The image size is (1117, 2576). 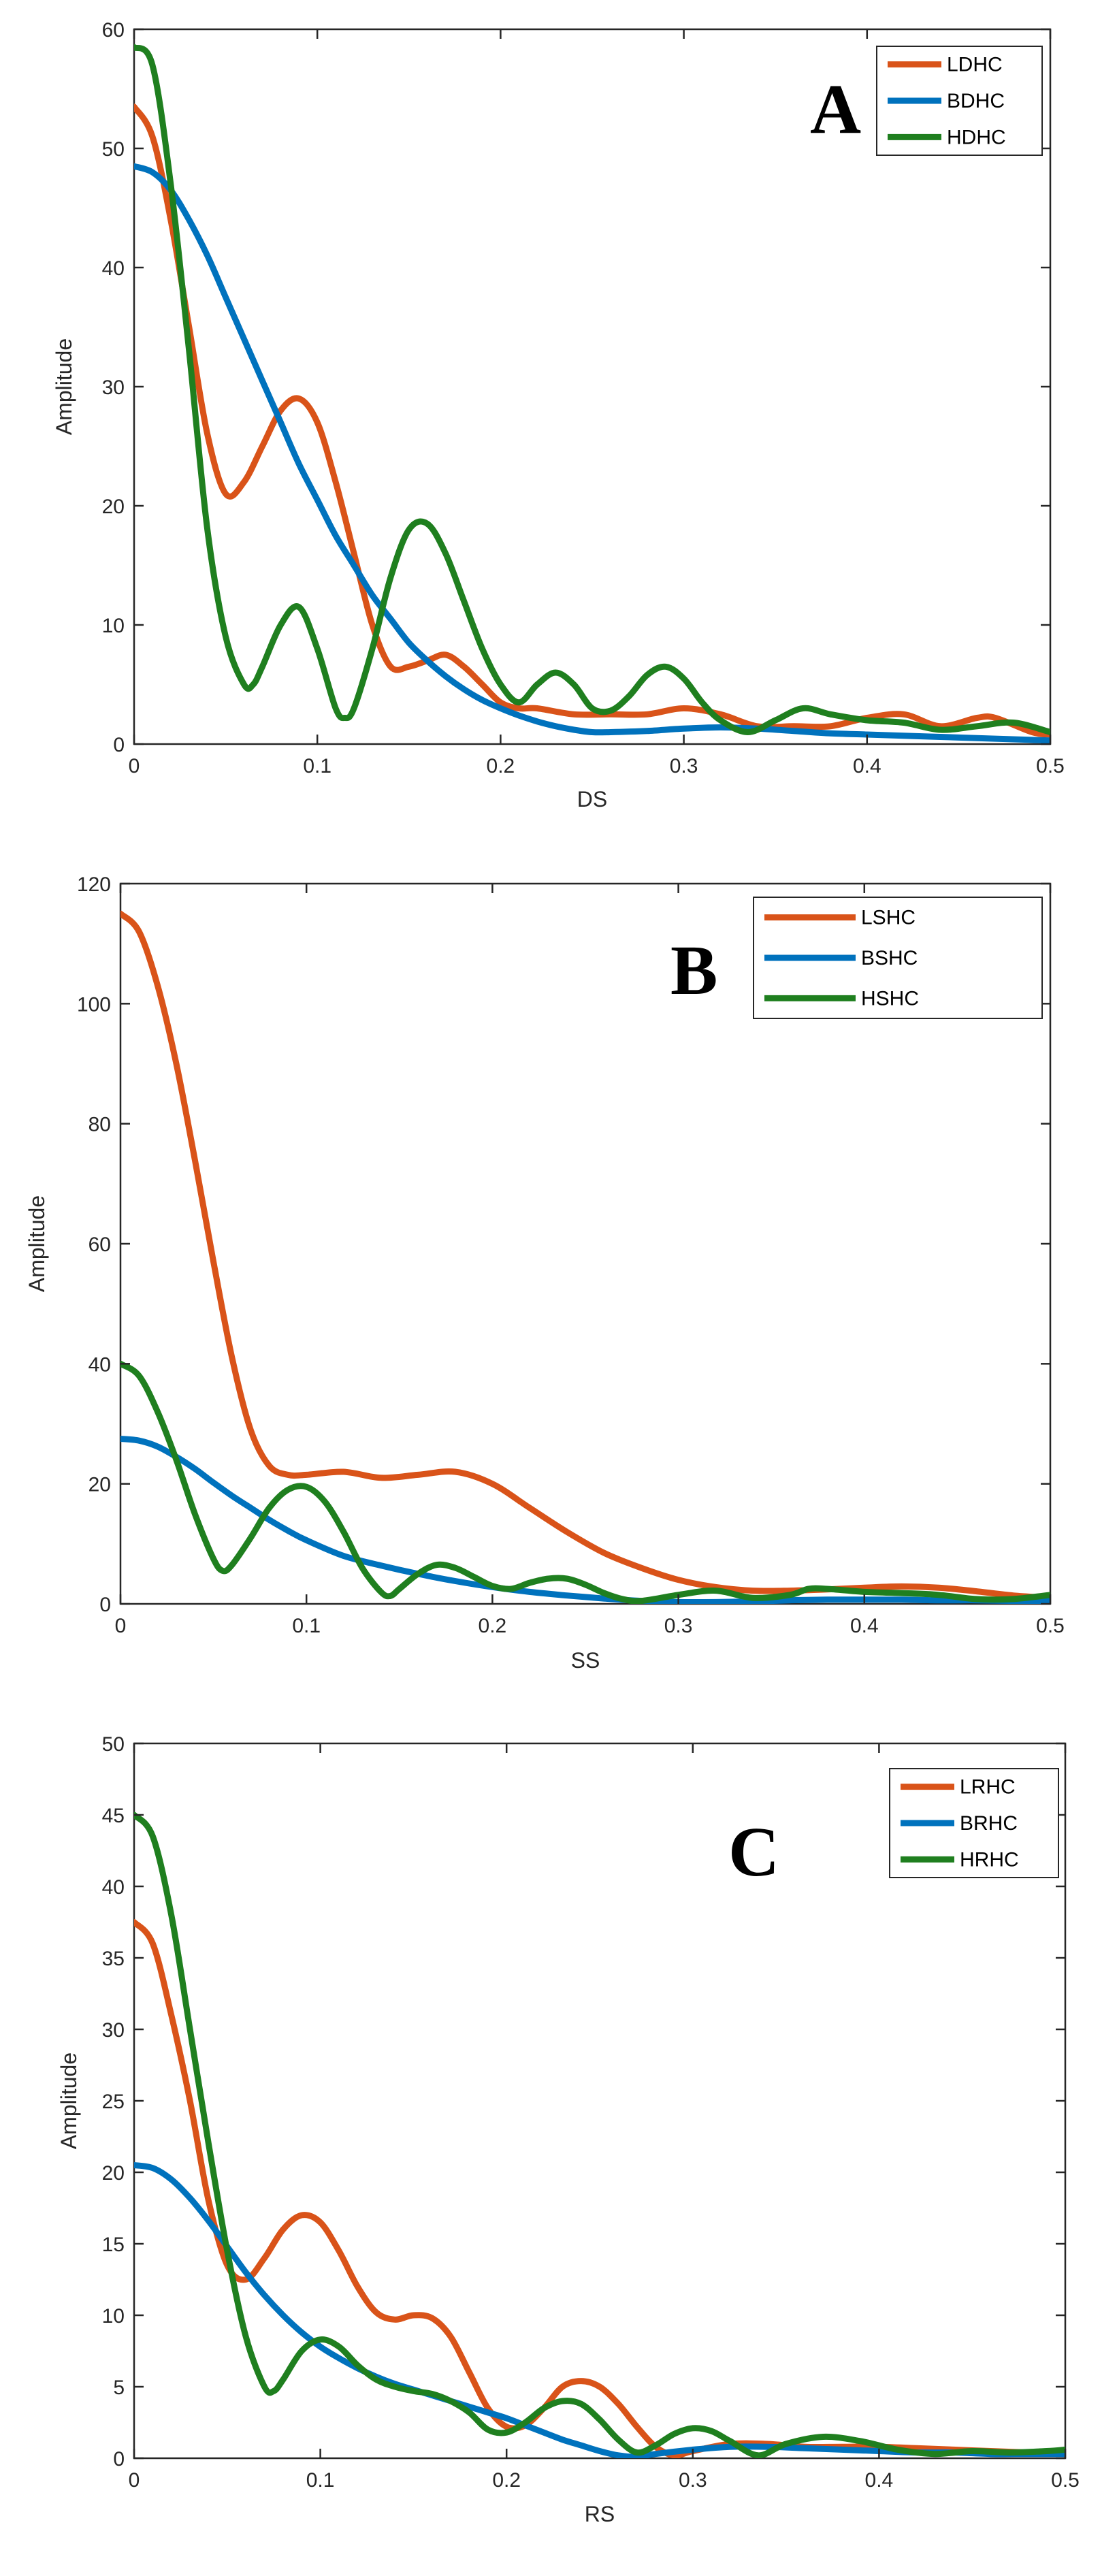 I want to click on panel-label: A, so click(x=835, y=109).